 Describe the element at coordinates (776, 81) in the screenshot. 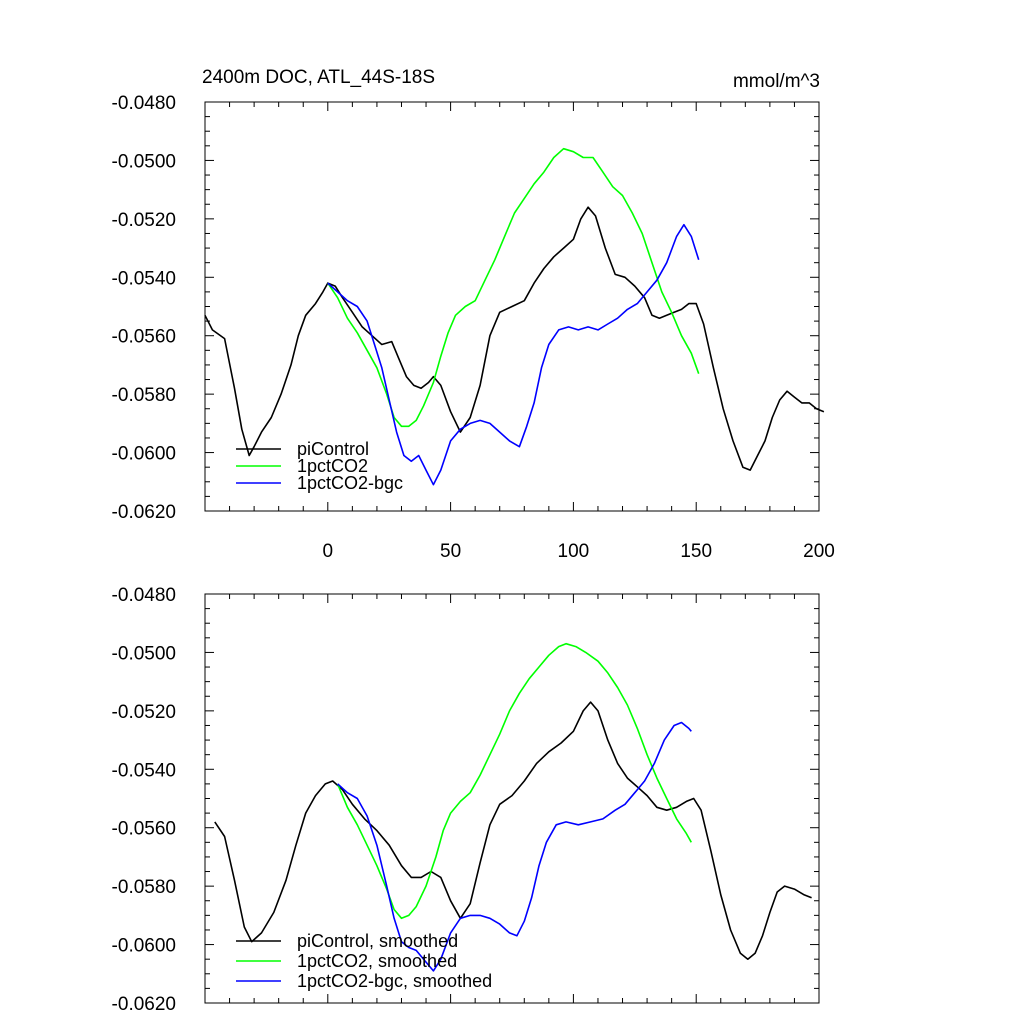

I see `units-label: mmol/m^3` at that location.